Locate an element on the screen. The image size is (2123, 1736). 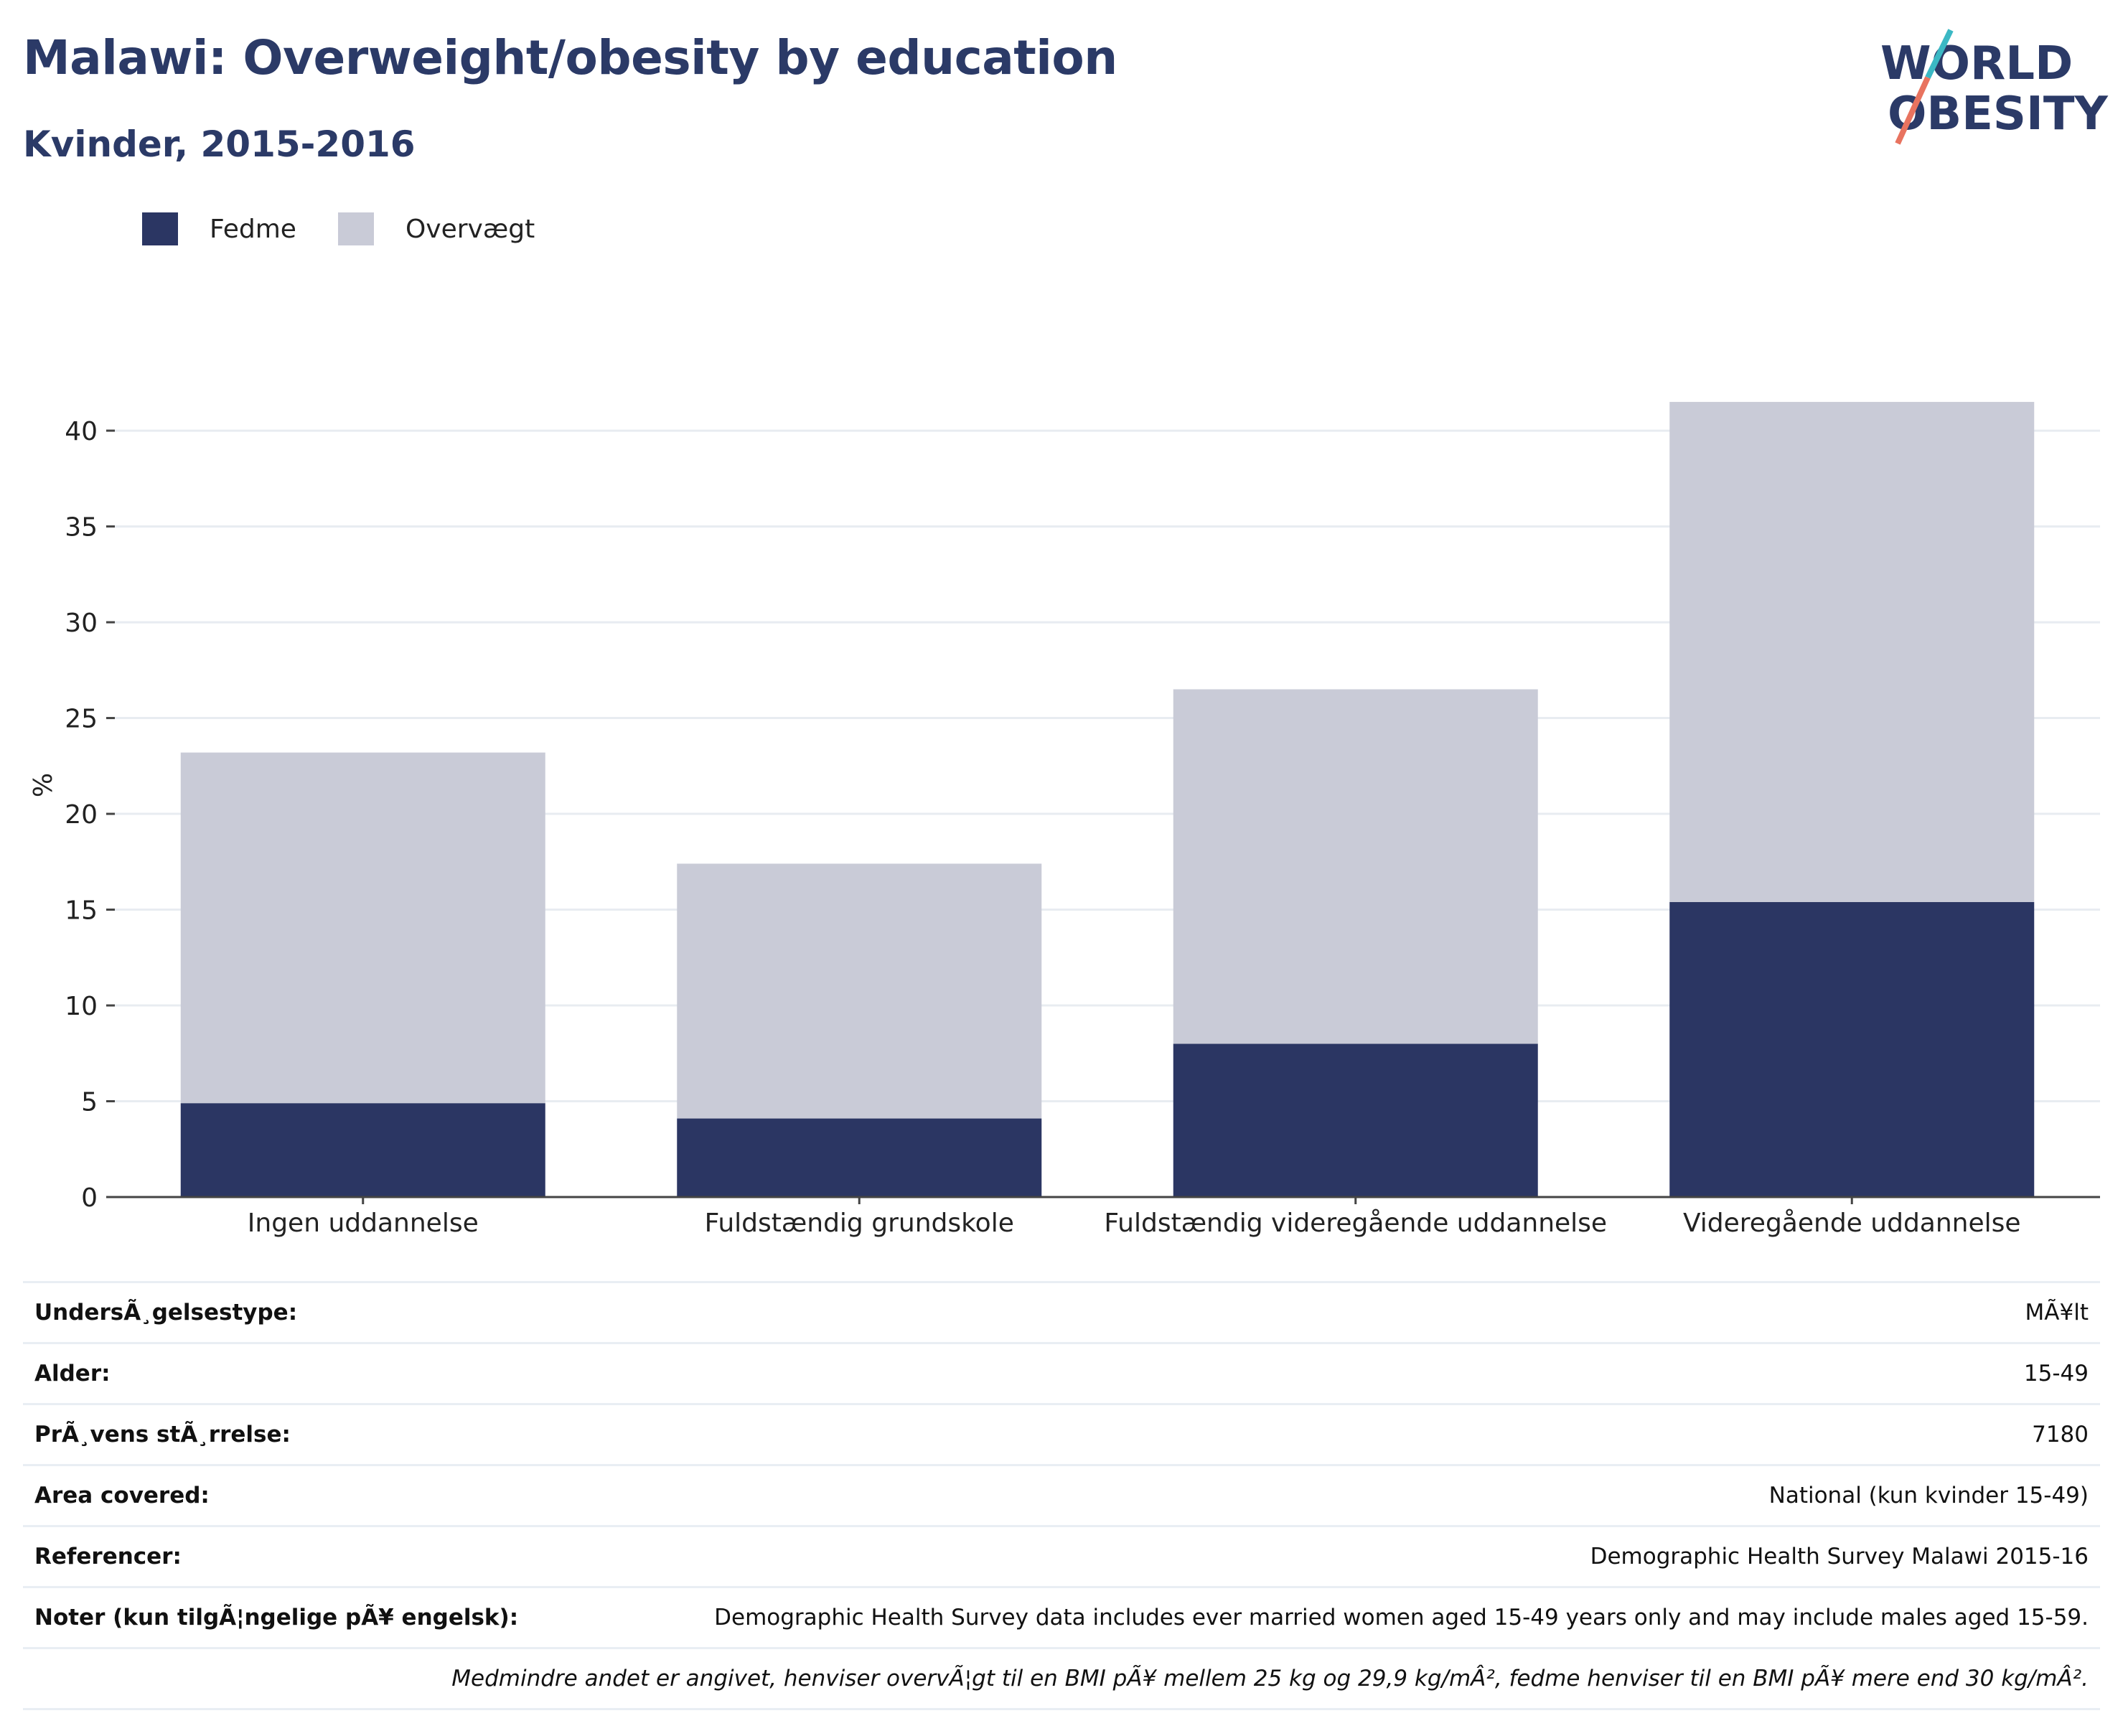
chart-legend: Fedme Overvægt is located at coordinates (359, 228).